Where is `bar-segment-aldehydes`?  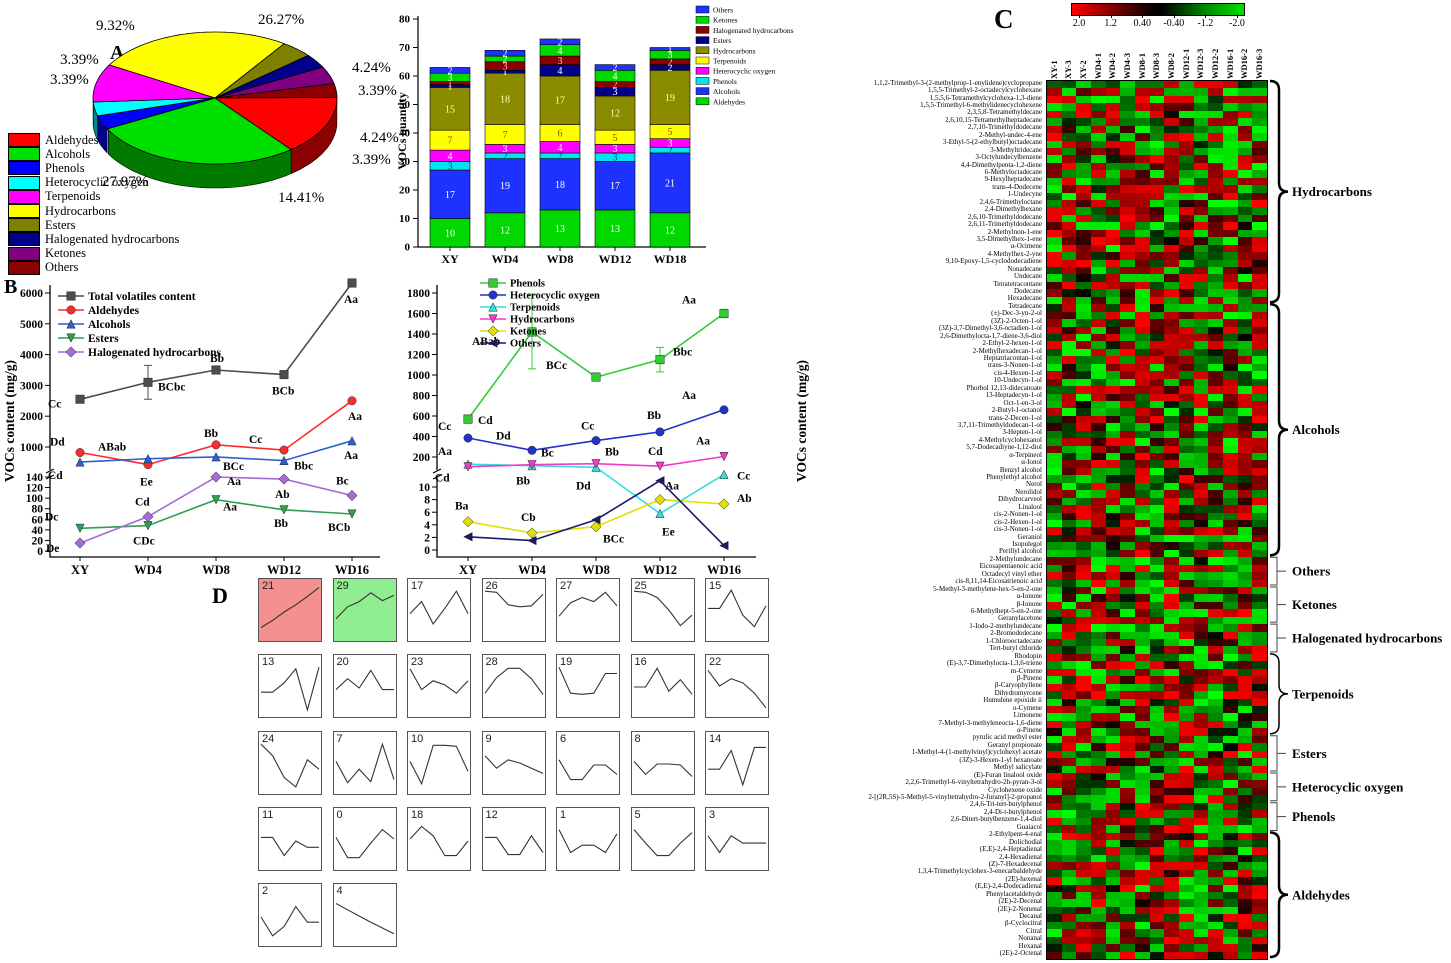 bar-segment-aldehydes is located at coordinates (450, 233).